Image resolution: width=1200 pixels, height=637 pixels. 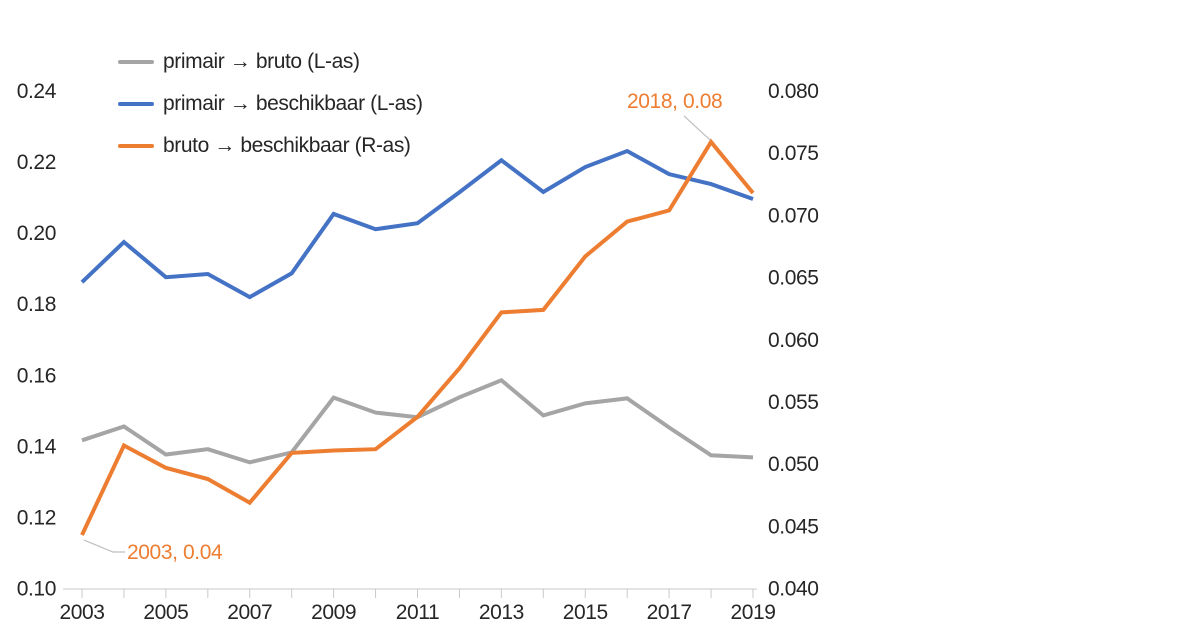 I want to click on annotation-2018-peak: 2018, 0.08, so click(x=675, y=101).